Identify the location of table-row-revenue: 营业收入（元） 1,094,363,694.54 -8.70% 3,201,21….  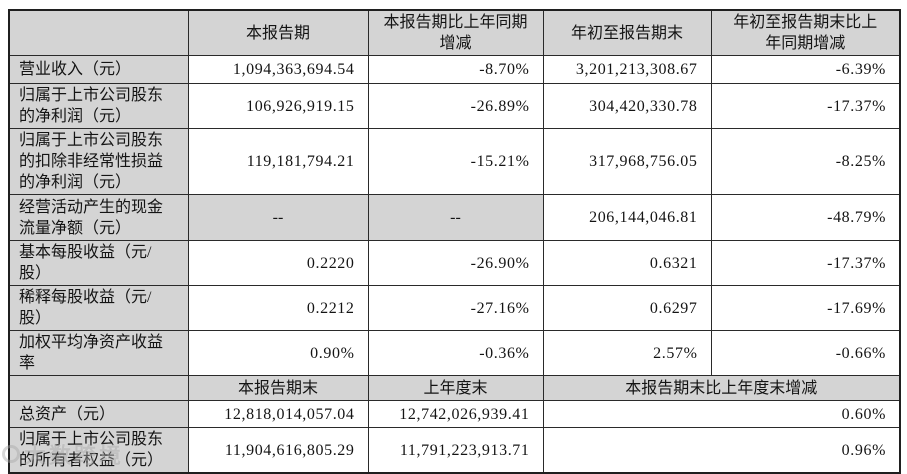
(454, 69).